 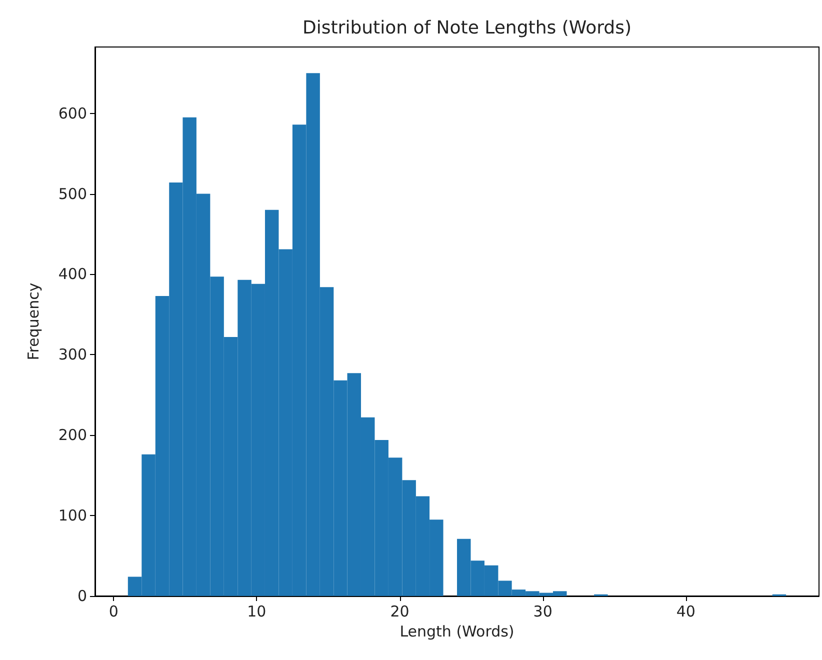 I want to click on x-tick-label: 30, so click(x=542, y=611).